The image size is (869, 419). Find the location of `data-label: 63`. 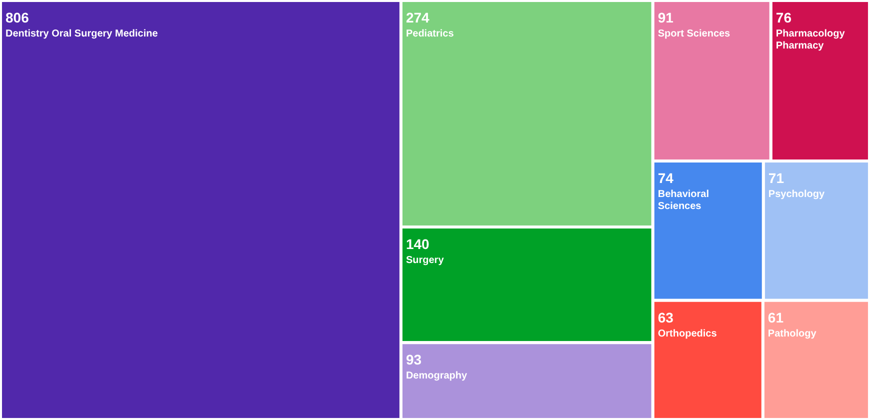

data-label: 63 is located at coordinates (666, 317).